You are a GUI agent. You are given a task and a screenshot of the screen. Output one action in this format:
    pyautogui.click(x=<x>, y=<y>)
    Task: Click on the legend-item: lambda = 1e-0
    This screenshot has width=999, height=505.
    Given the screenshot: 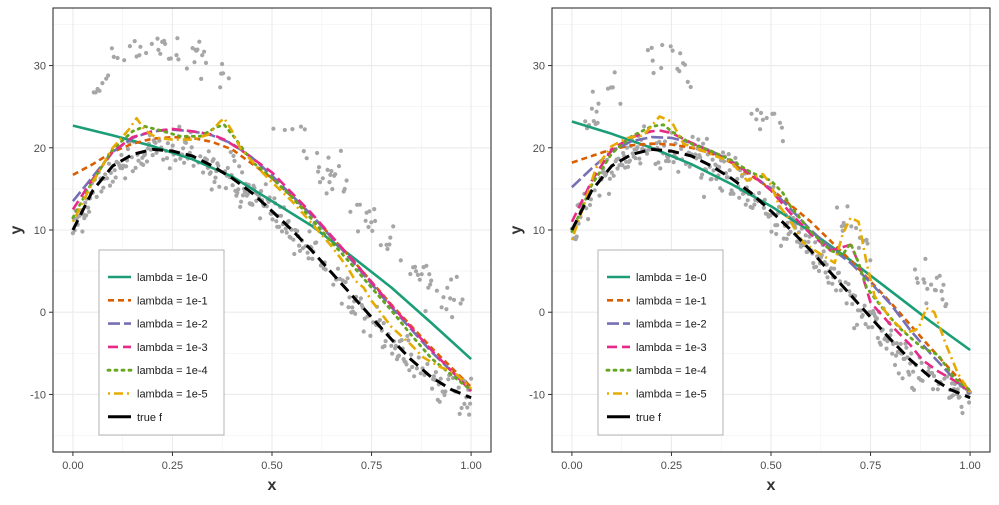 What is the action you would take?
    pyautogui.click(x=657, y=278)
    